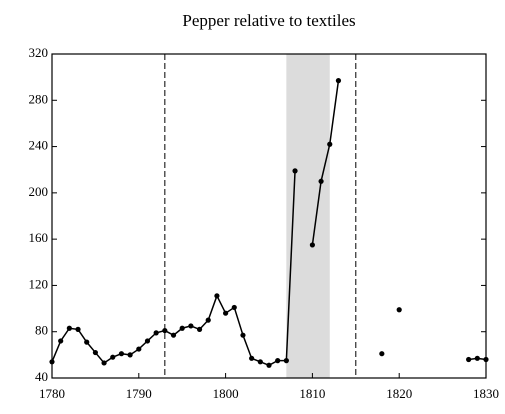 Image resolution: width=505 pixels, height=414 pixels. What do you see at coordinates (39, 52) in the screenshot?
I see `y-tick-label: 320` at bounding box center [39, 52].